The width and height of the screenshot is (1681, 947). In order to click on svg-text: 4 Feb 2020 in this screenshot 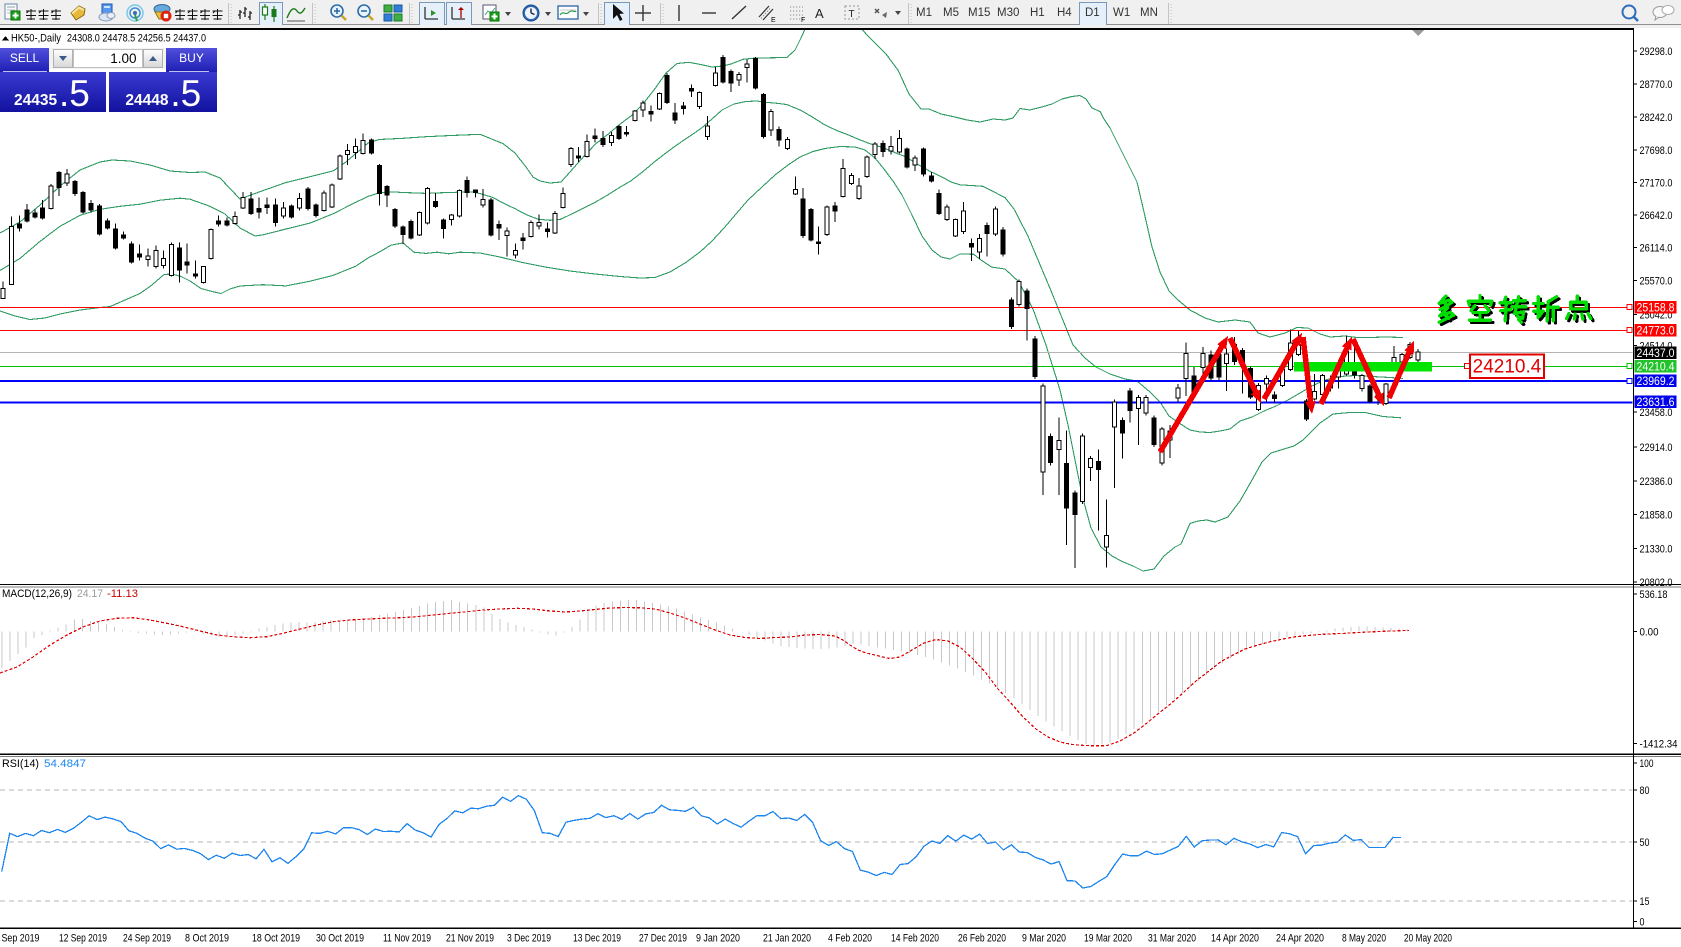, I will do `click(850, 939)`.